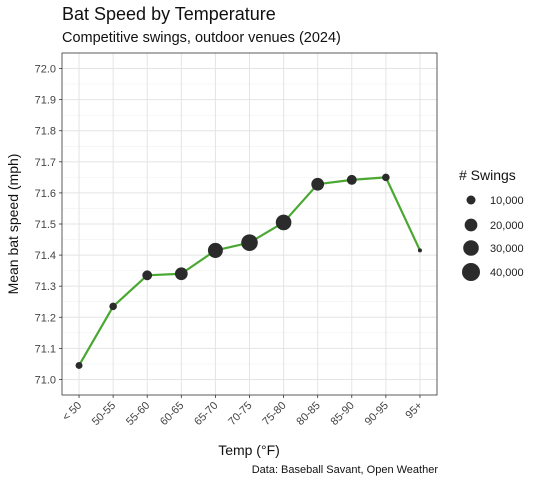  Describe the element at coordinates (45, 132) in the screenshot. I see `y-tick-label: 71.8` at that location.